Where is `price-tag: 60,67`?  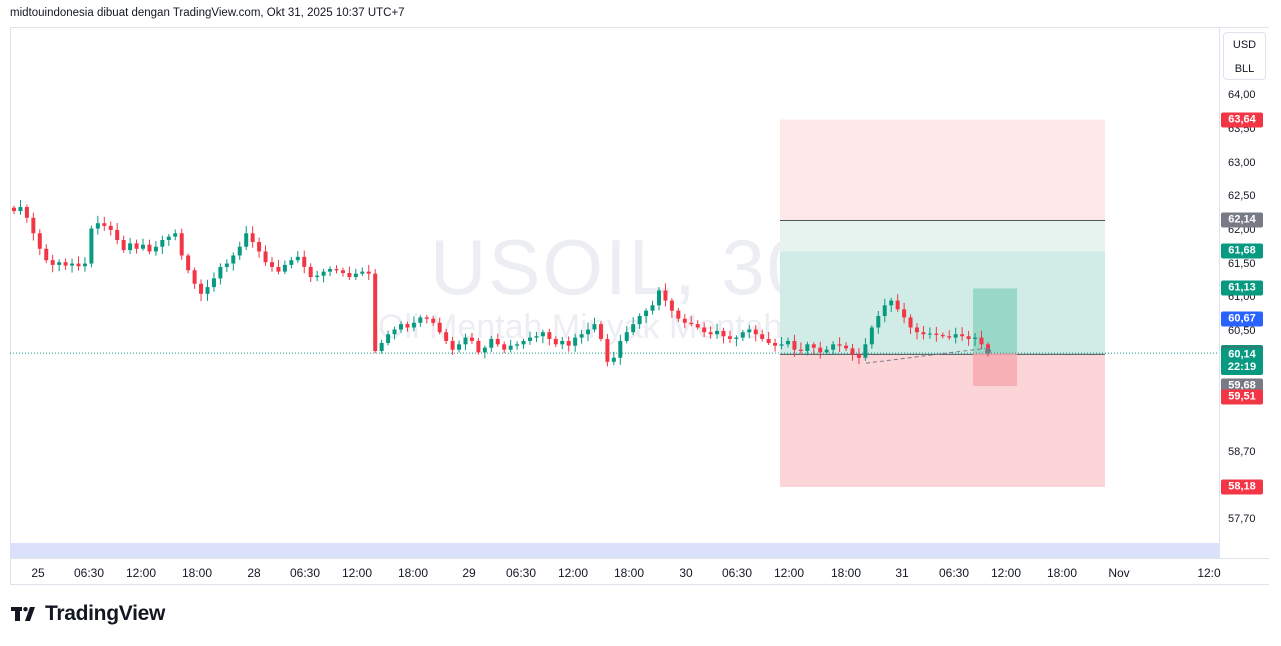 price-tag: 60,67 is located at coordinates (1242, 319).